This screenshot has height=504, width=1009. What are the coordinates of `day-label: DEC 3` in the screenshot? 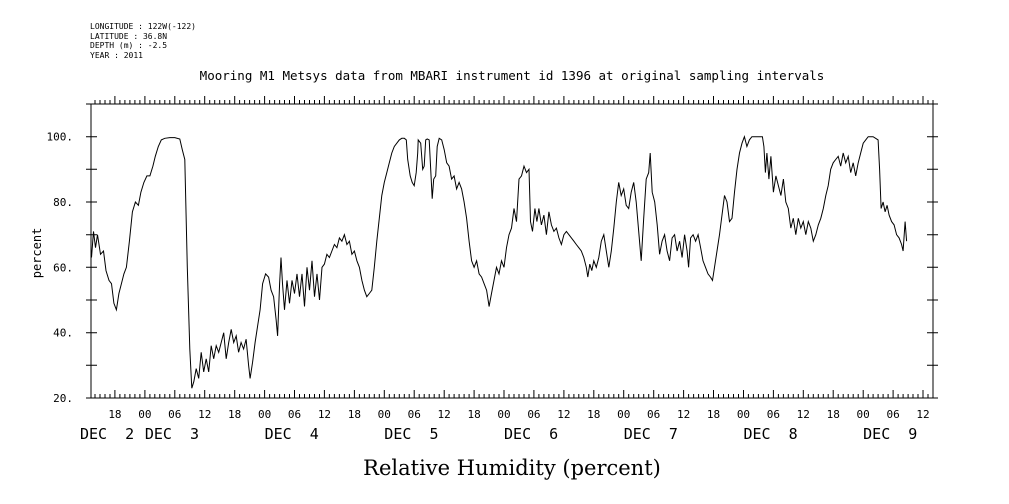 It's located at (172, 434).